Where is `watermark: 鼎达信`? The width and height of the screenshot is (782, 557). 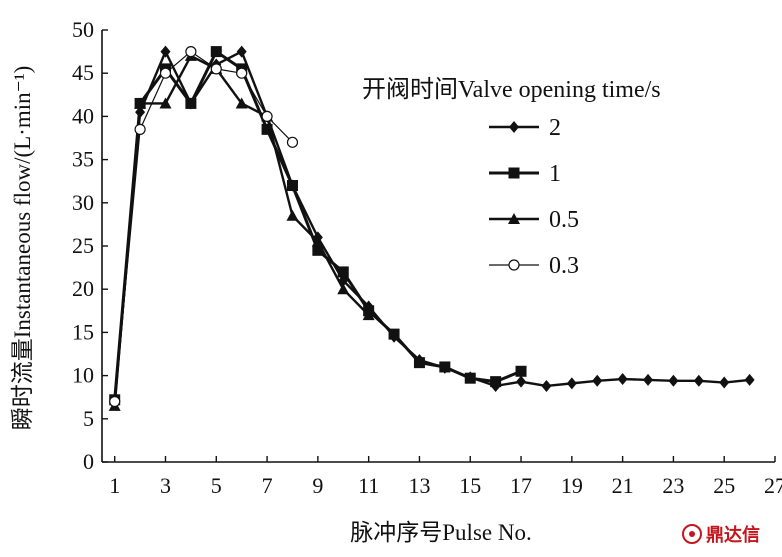
watermark: 鼎达信 is located at coordinates (721, 535).